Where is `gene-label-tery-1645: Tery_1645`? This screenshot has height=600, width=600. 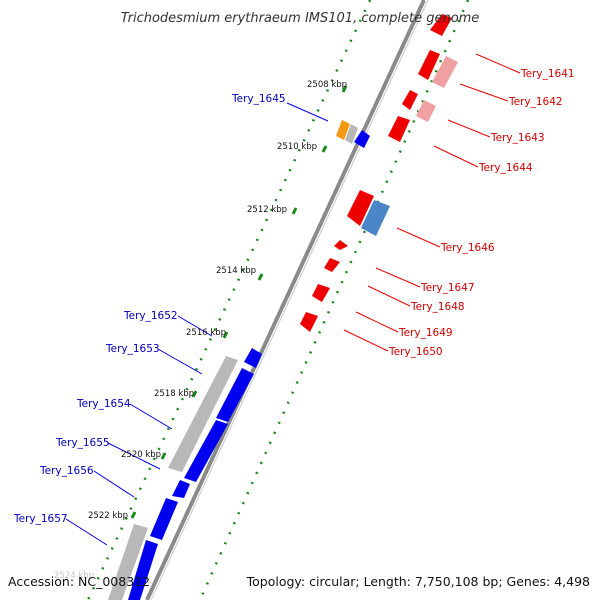
gene-label-tery-1645: Tery_1645 is located at coordinates (258, 99).